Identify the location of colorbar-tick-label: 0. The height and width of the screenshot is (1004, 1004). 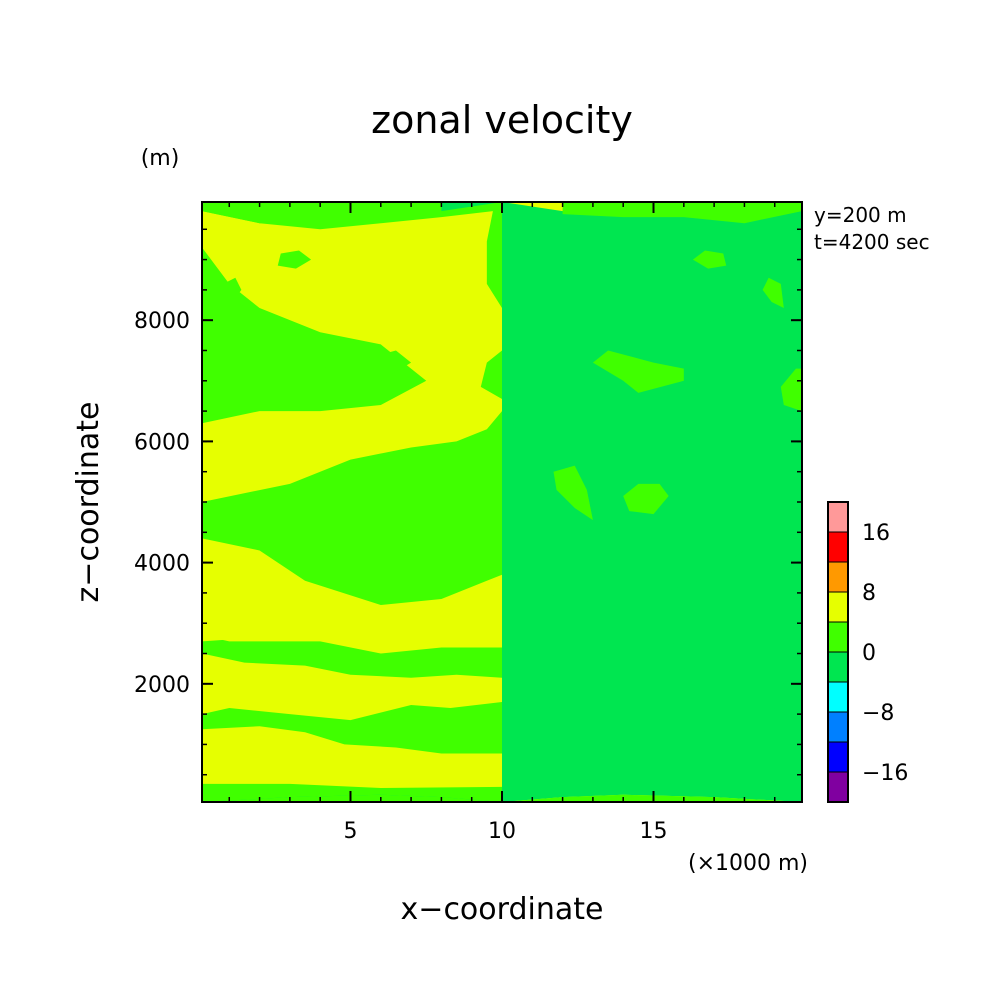
(869, 653).